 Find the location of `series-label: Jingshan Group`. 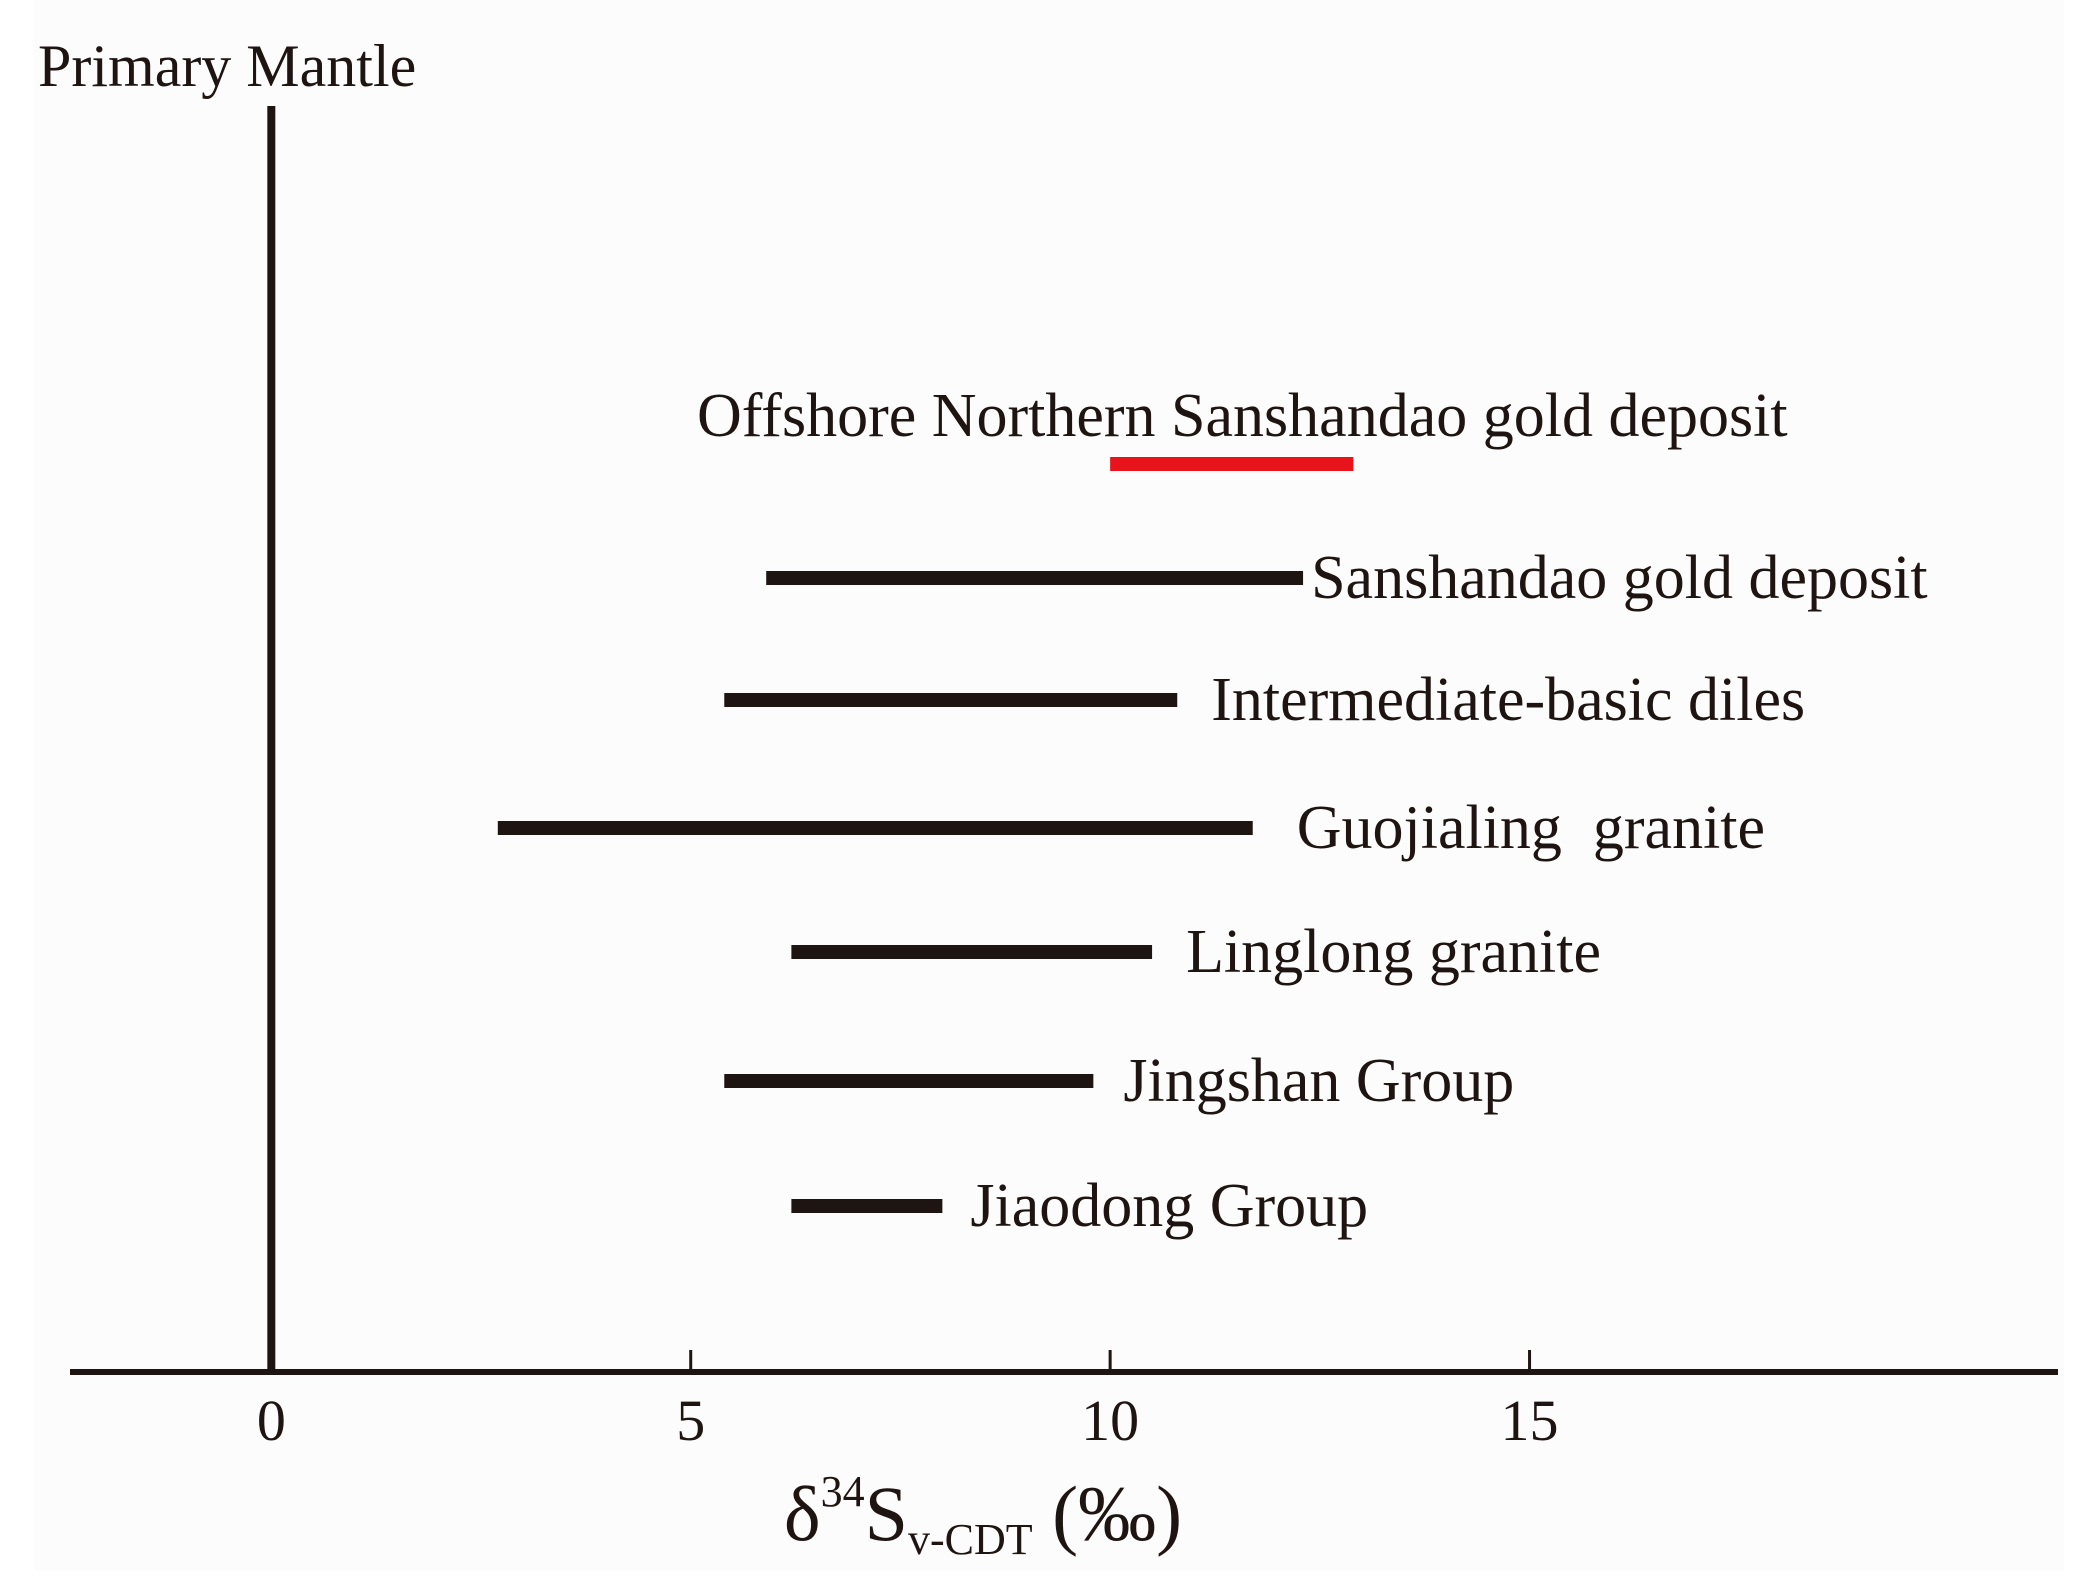

series-label: Jingshan Group is located at coordinates (1318, 1081).